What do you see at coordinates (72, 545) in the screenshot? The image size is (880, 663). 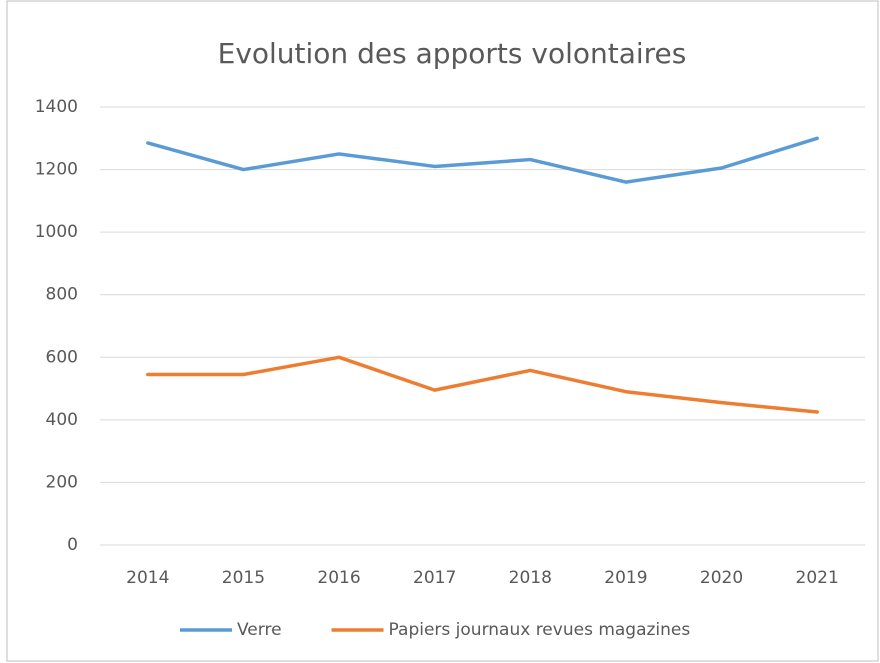 I see `y-tick-label: 0` at bounding box center [72, 545].